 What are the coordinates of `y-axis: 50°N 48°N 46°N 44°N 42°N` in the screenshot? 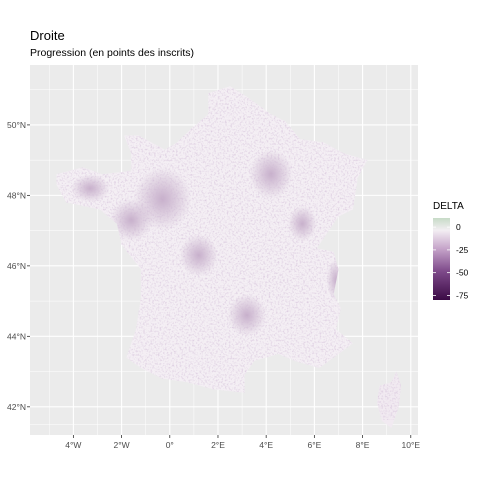 It's located at (18, 266).